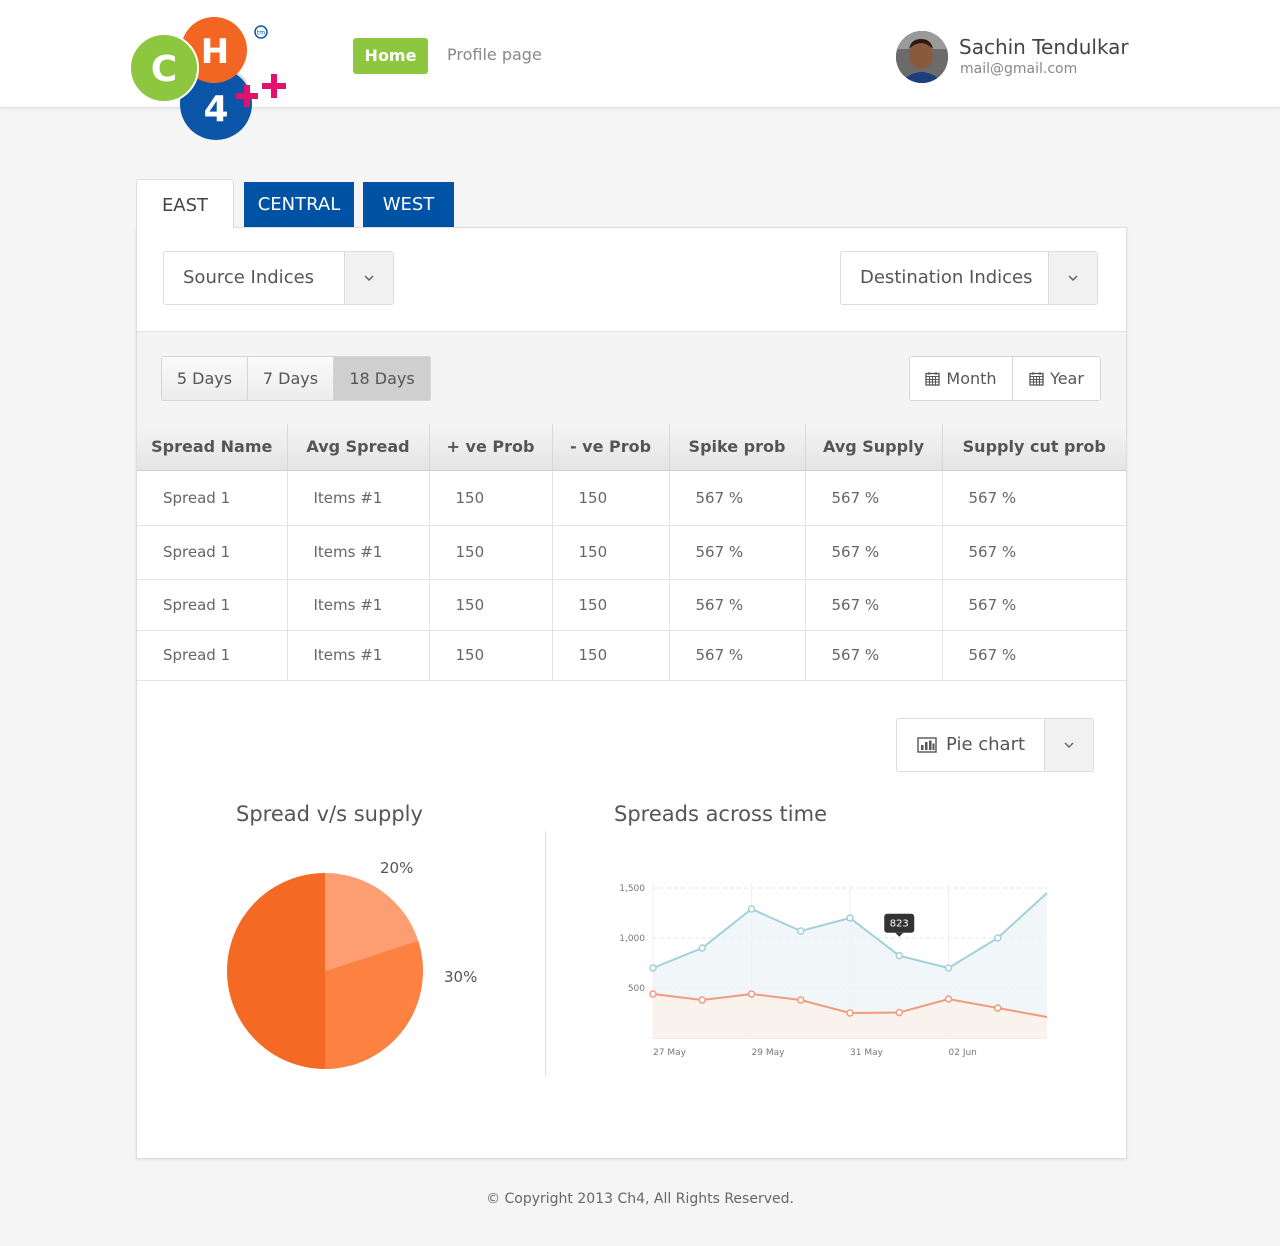 The width and height of the screenshot is (1280, 1246). Describe the element at coordinates (358, 447) in the screenshot. I see `col-avg-spread: Avg Spread` at that location.